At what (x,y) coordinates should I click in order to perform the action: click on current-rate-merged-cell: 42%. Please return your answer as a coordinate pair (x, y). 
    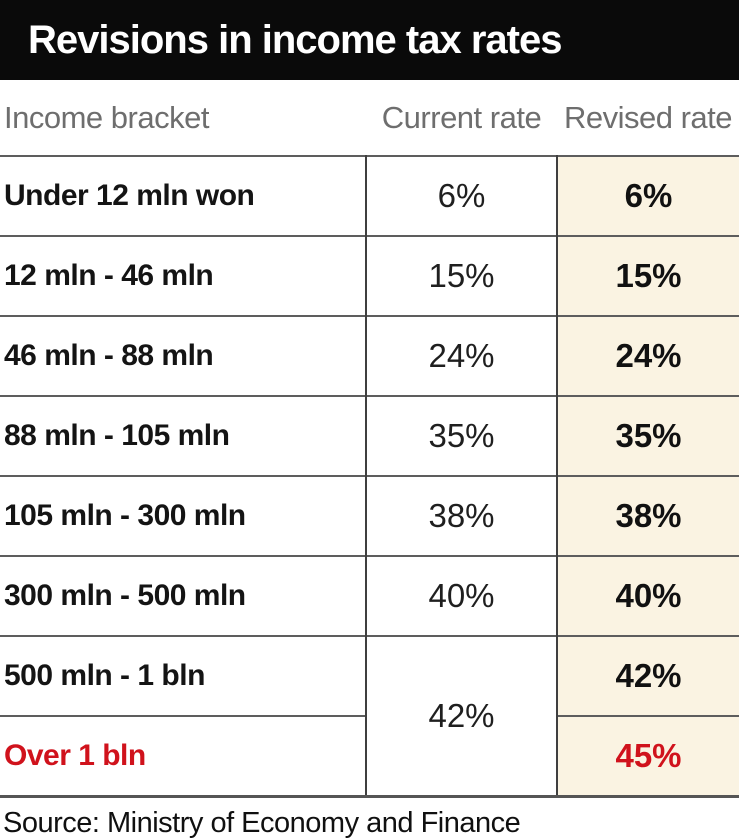
    Looking at the image, I should click on (461, 716).